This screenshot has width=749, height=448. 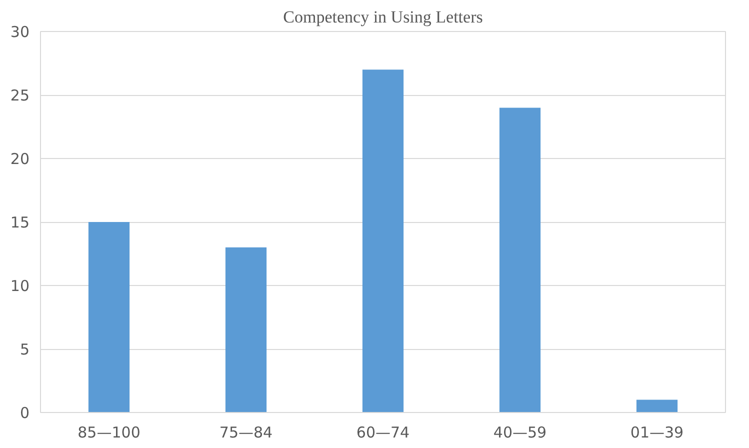 What do you see at coordinates (25, 413) in the screenshot?
I see `y-tick-label: 0` at bounding box center [25, 413].